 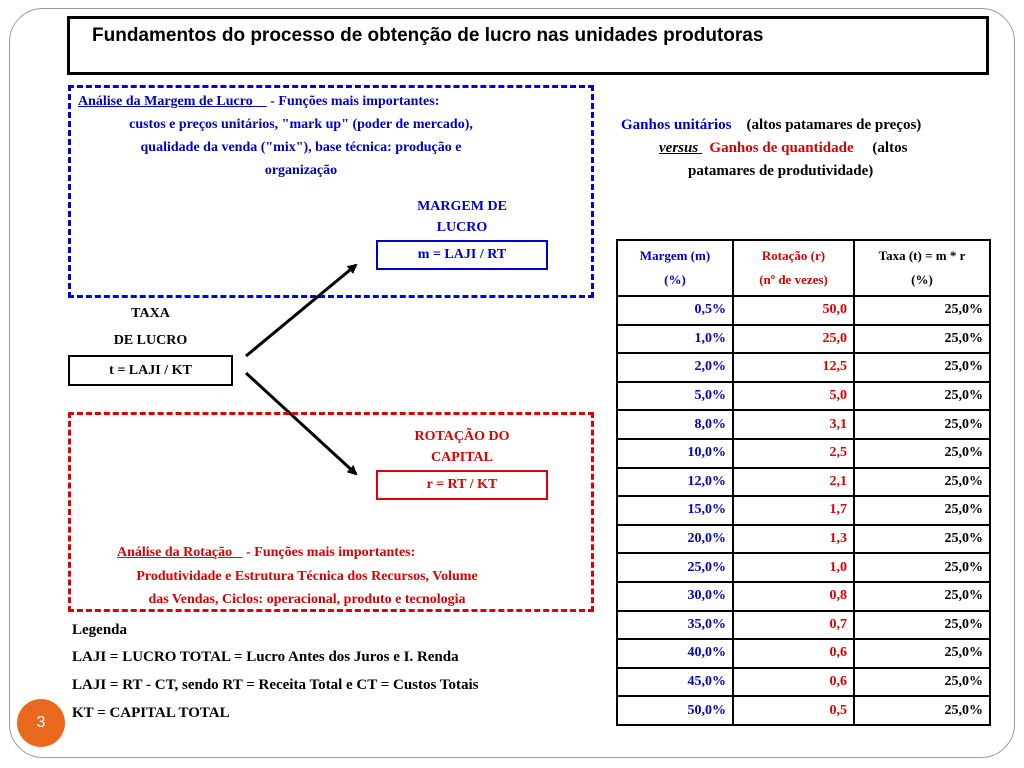 What do you see at coordinates (331, 512) in the screenshot?
I see `rotation-analysis-box` at bounding box center [331, 512].